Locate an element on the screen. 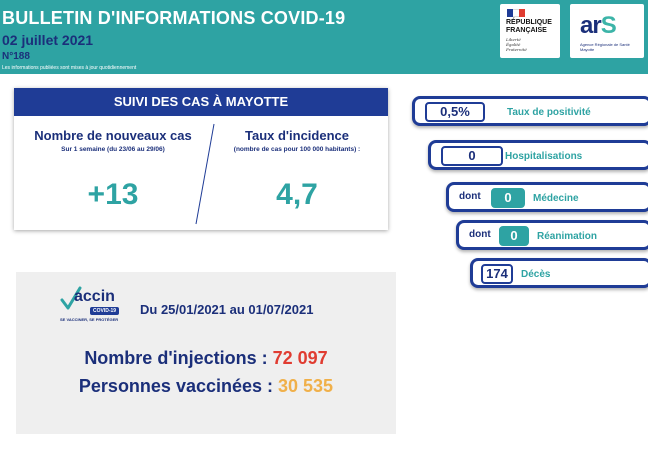  ars-logo: arS Agence Régionale de Santé Mayotte is located at coordinates (607, 31).